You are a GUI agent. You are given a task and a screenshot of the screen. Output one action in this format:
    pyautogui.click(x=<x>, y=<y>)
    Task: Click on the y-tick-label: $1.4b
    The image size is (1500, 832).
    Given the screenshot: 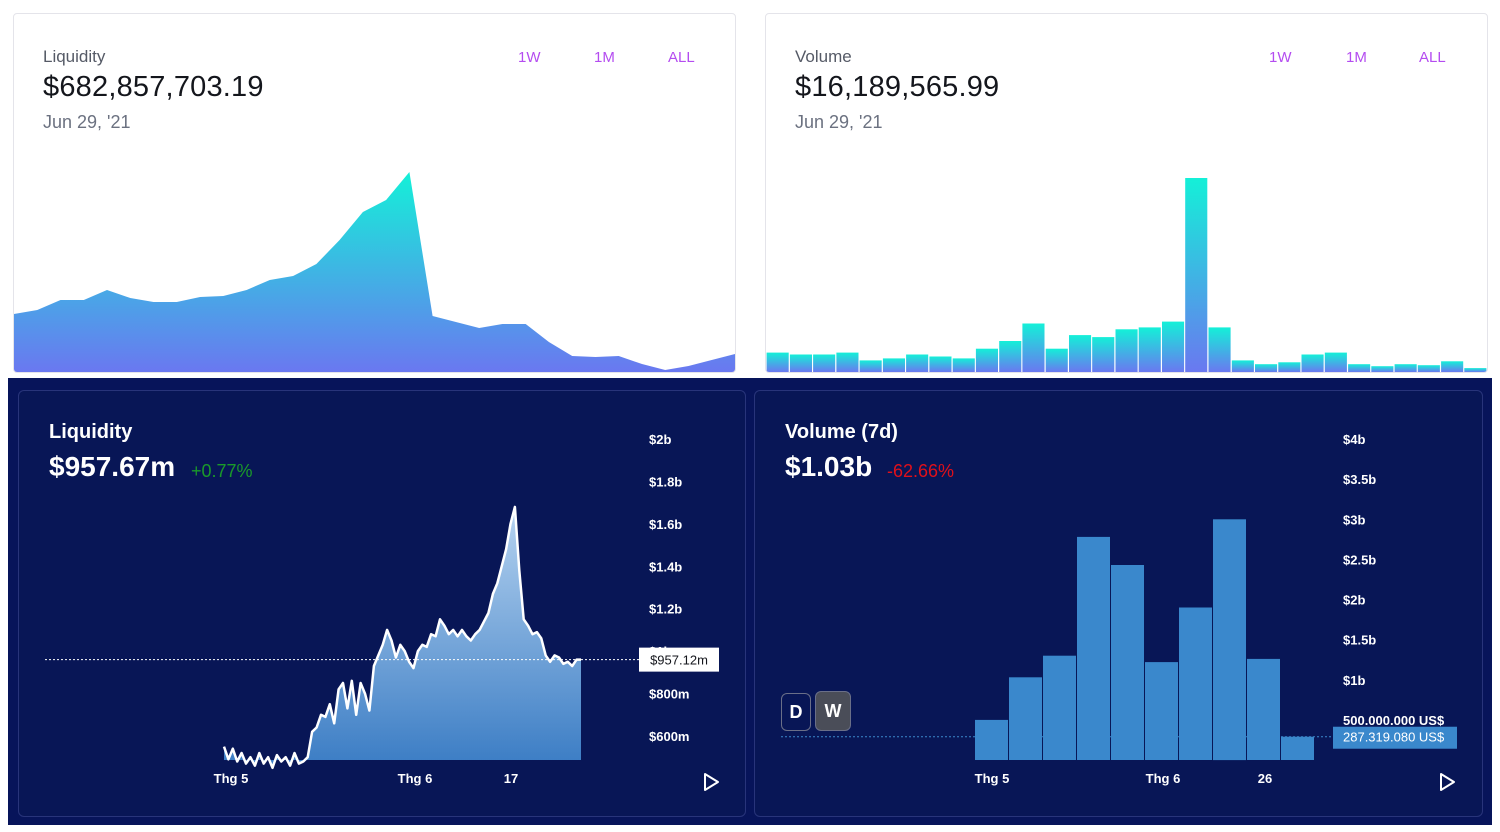 What is the action you would take?
    pyautogui.click(x=665, y=566)
    